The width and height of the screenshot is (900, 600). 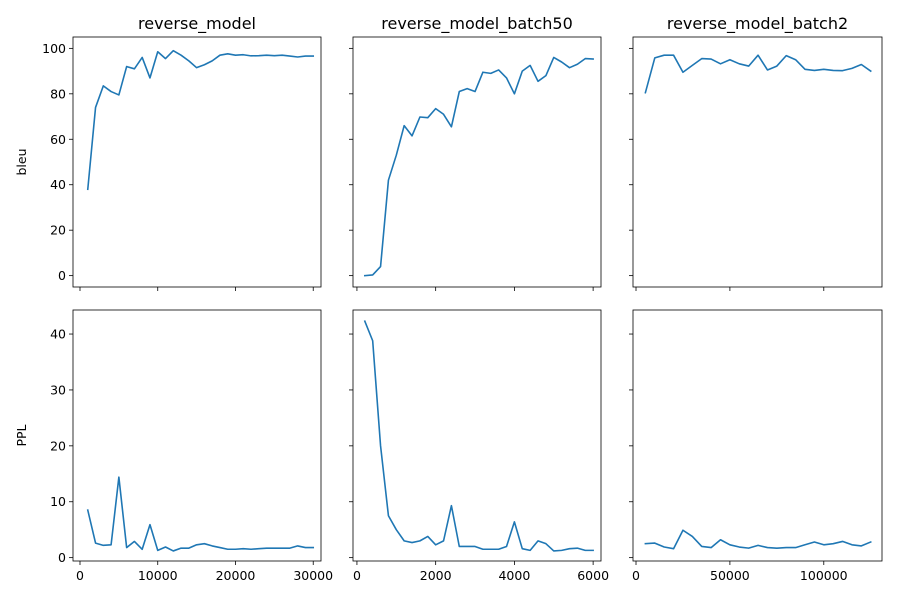 I want to click on subplot-title: reverse_model_batch2, so click(x=757, y=24).